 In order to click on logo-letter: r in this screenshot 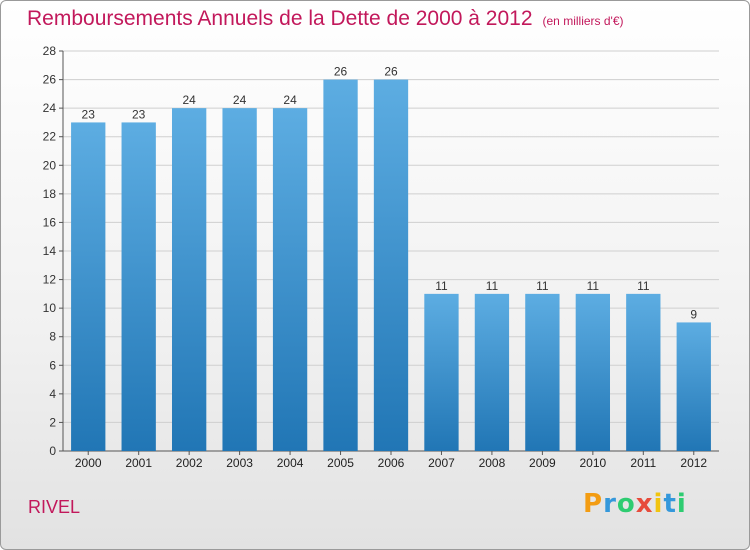, I will do `click(610, 504)`.